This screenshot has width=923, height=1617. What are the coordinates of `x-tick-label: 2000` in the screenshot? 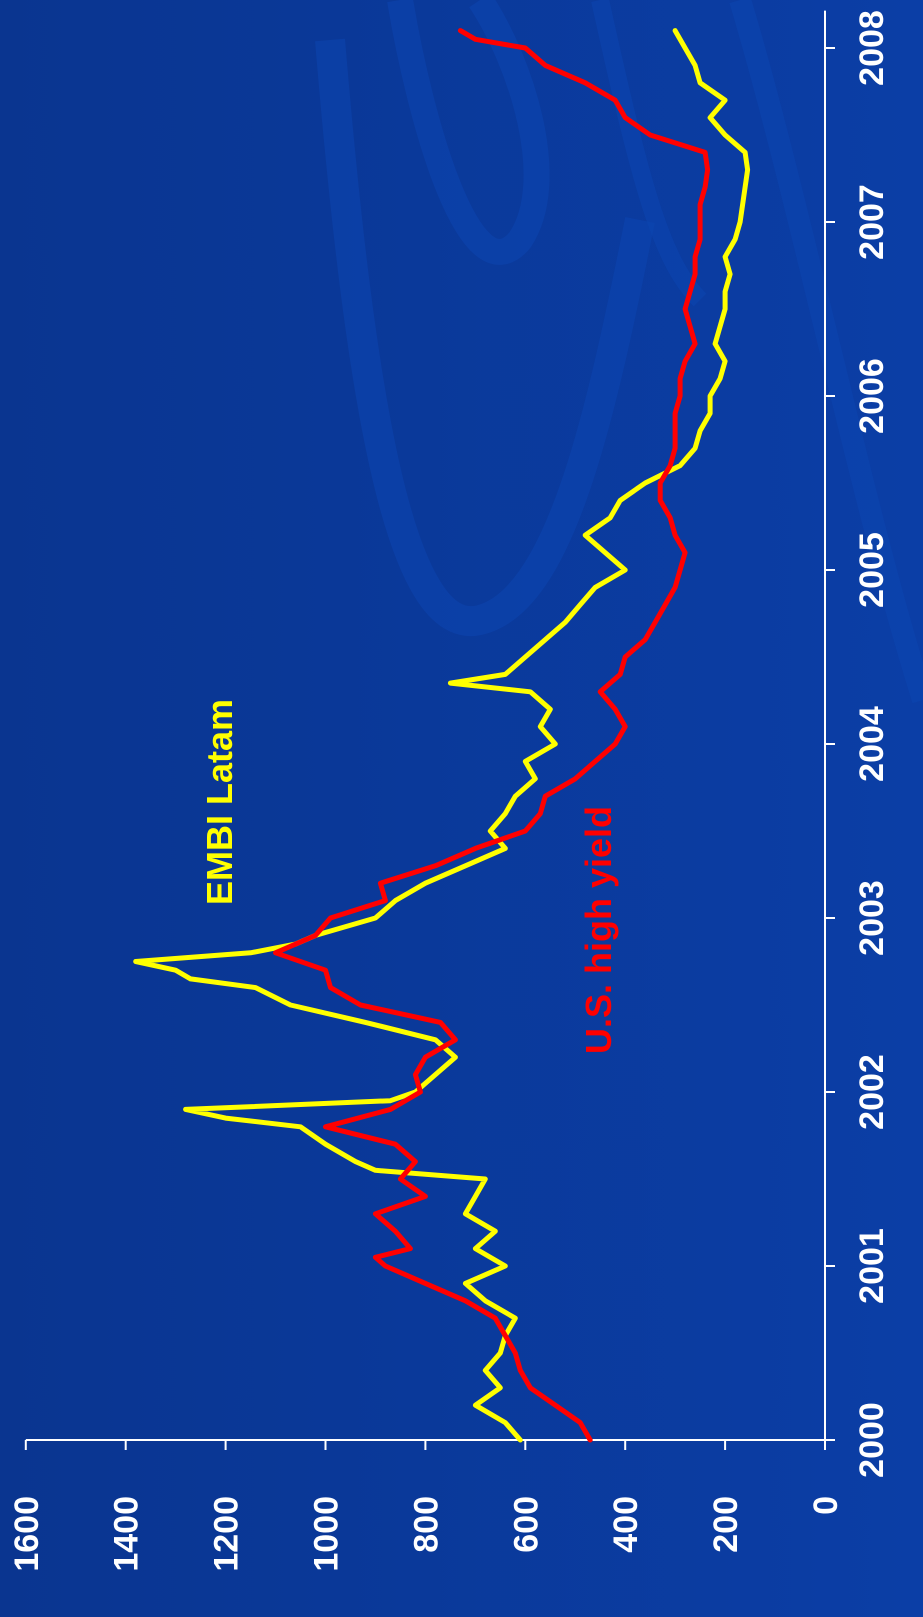 It's located at (872, 1440).